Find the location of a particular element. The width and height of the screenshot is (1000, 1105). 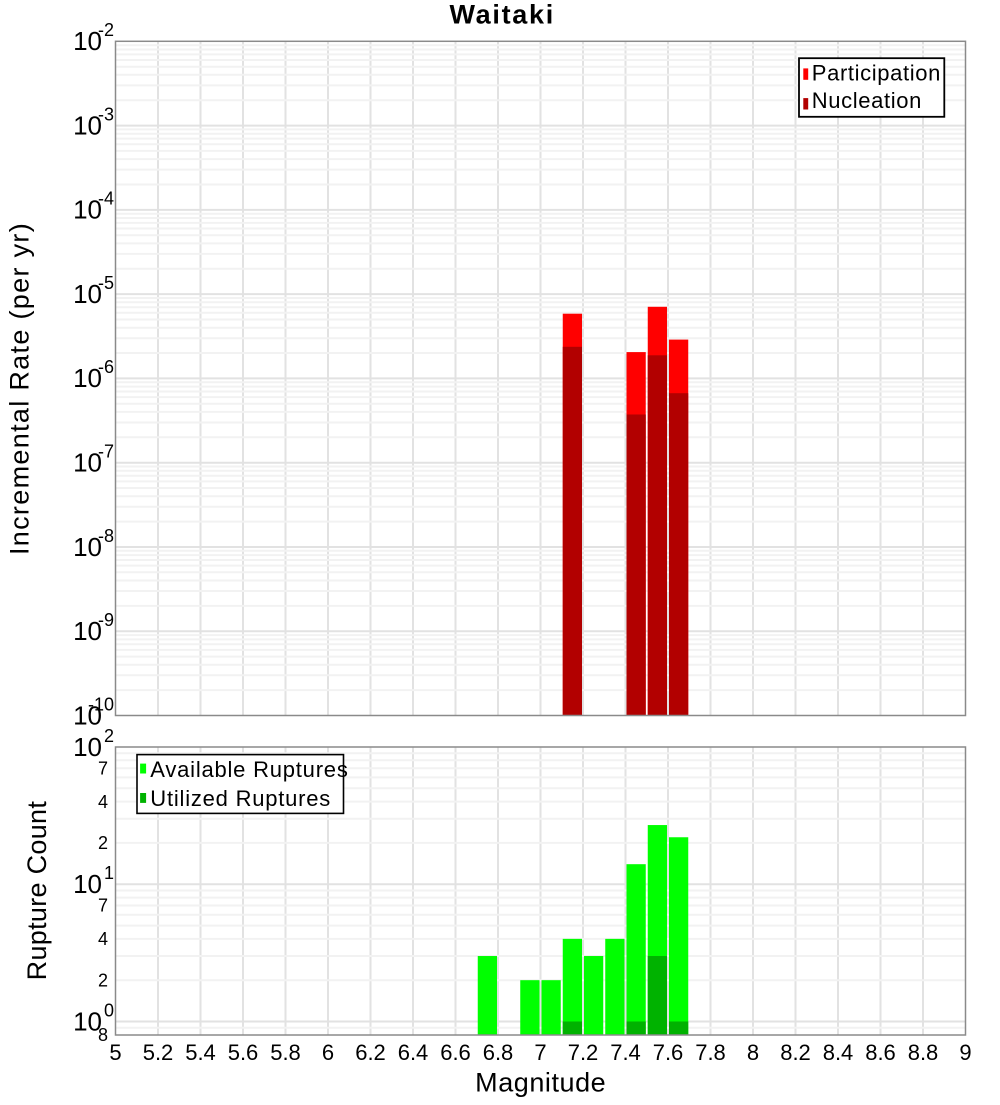

svg-text: Incremental Rate (per yr) is located at coordinates (19, 388).